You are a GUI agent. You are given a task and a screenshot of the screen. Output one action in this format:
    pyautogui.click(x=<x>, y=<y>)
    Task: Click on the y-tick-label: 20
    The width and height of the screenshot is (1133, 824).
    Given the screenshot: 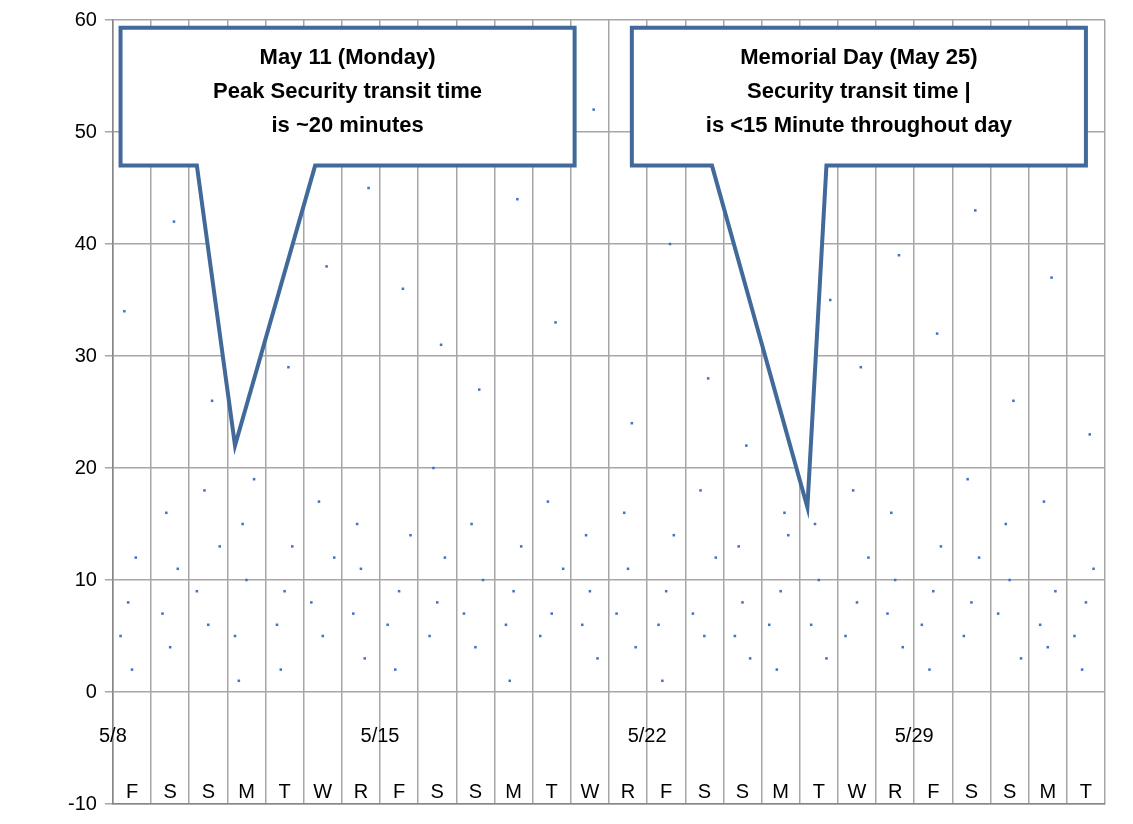 What is the action you would take?
    pyautogui.click(x=85, y=466)
    